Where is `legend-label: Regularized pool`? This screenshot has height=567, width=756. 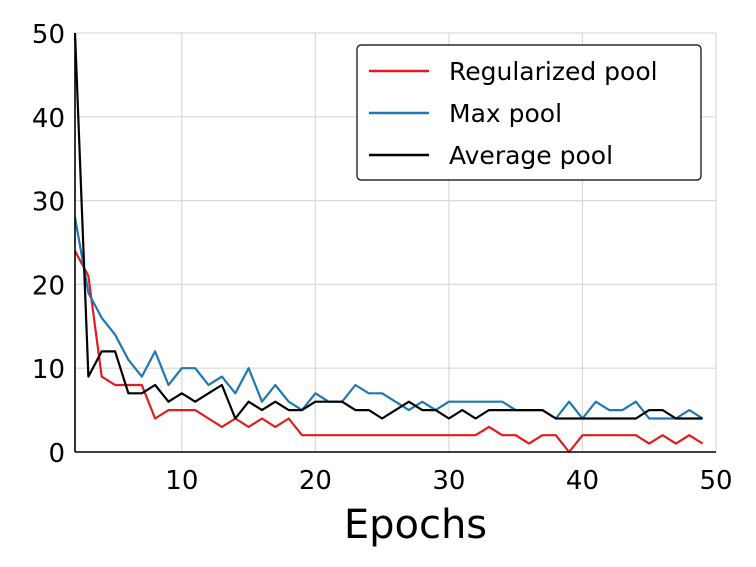 legend-label: Regularized pool is located at coordinates (553, 71).